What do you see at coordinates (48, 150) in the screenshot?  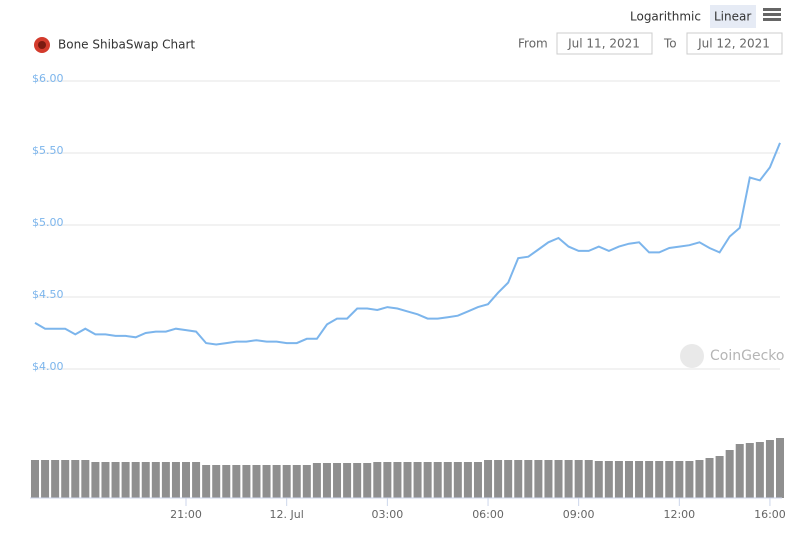 I see `y-tick-label: $5.50` at bounding box center [48, 150].